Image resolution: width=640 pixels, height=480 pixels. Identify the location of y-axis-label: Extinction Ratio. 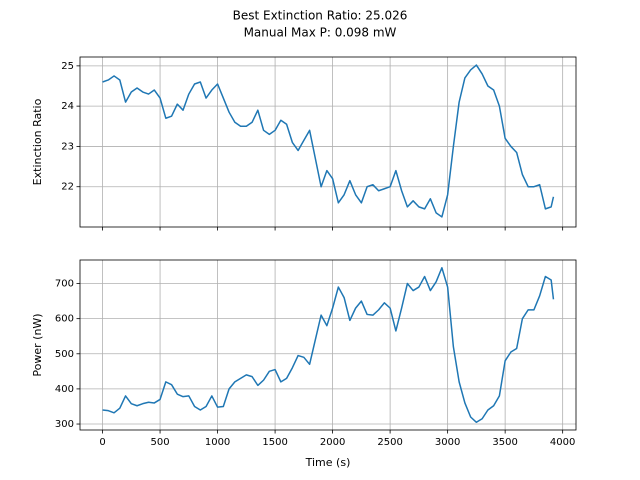
(37, 141).